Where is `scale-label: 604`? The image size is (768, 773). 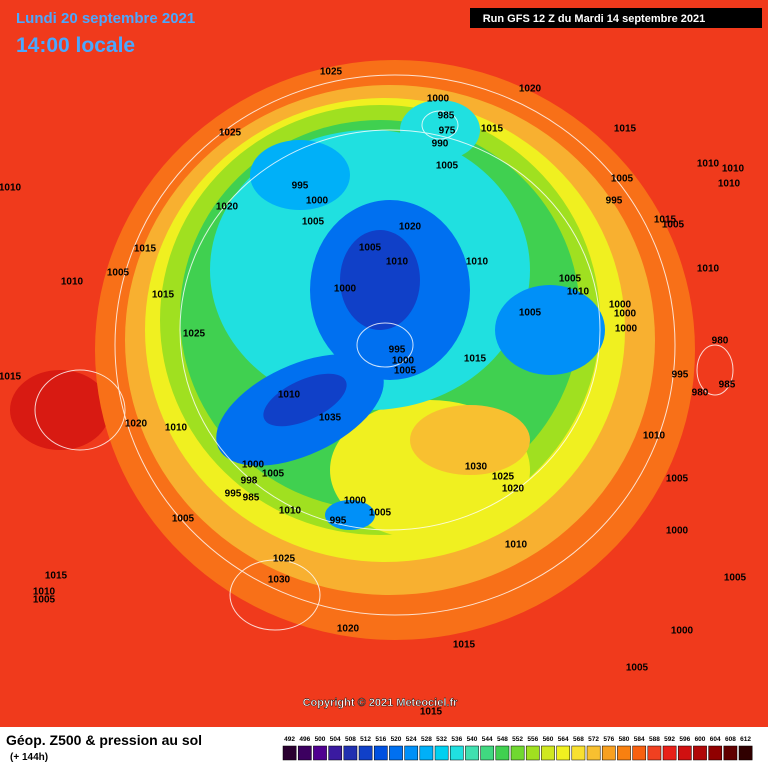
scale-label: 604 is located at coordinates (715, 739).